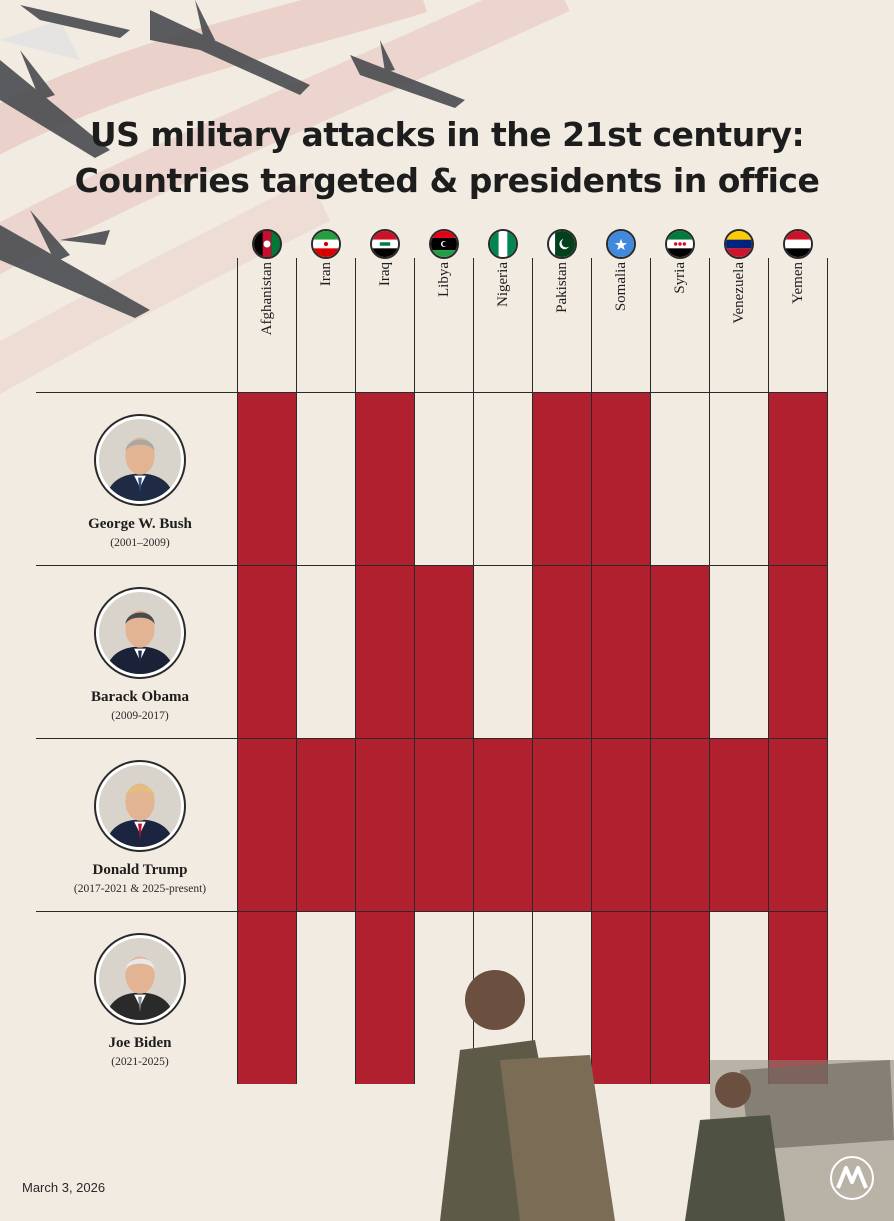 This screenshot has width=894, height=1221. What do you see at coordinates (140, 697) in the screenshot?
I see `president-name: Barack Obama` at bounding box center [140, 697].